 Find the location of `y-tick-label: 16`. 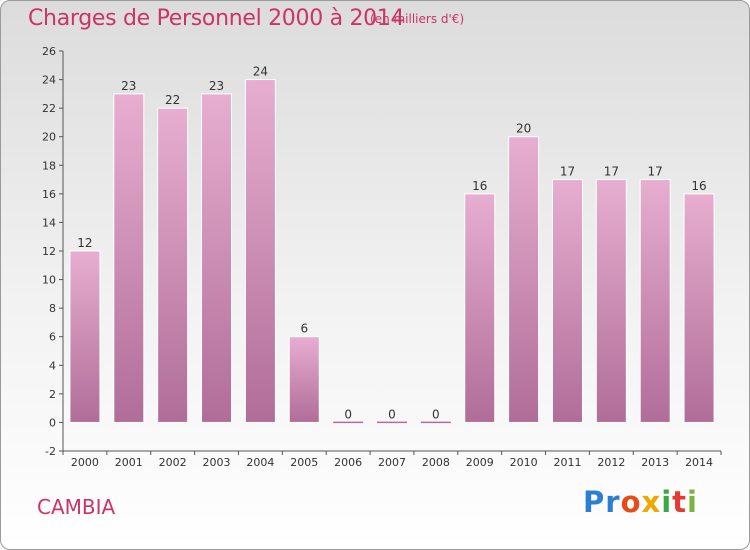

y-tick-label: 16 is located at coordinates (49, 194).